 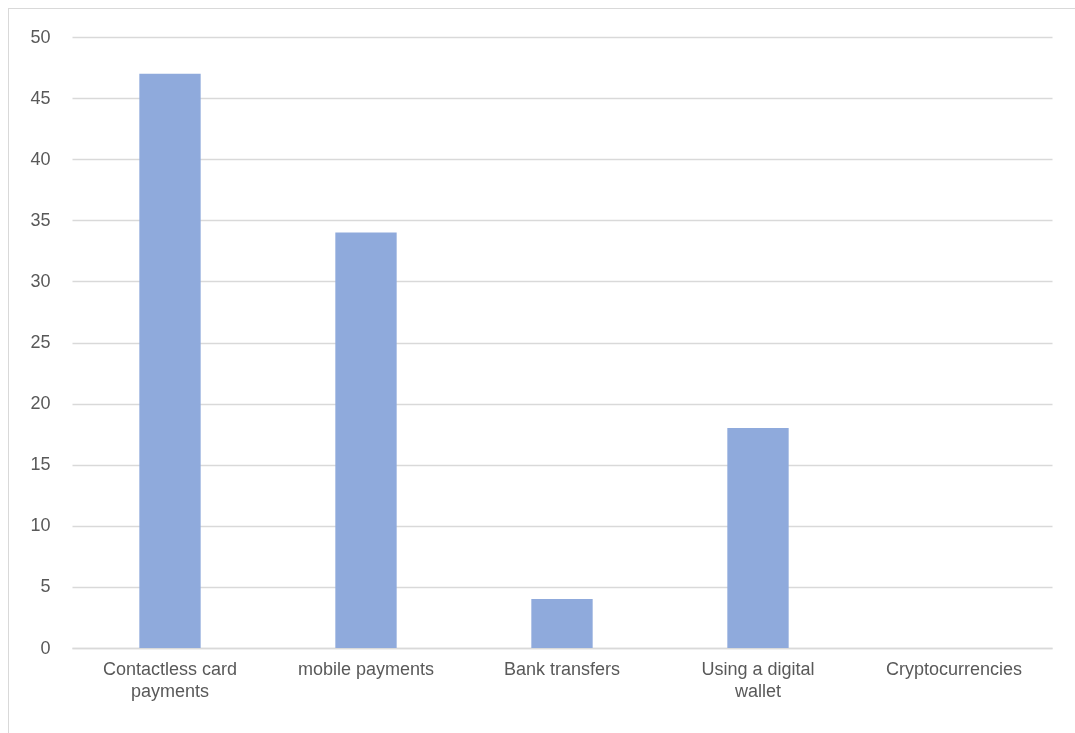 I want to click on x-tick-label: Contactless card payments, so click(x=170, y=679).